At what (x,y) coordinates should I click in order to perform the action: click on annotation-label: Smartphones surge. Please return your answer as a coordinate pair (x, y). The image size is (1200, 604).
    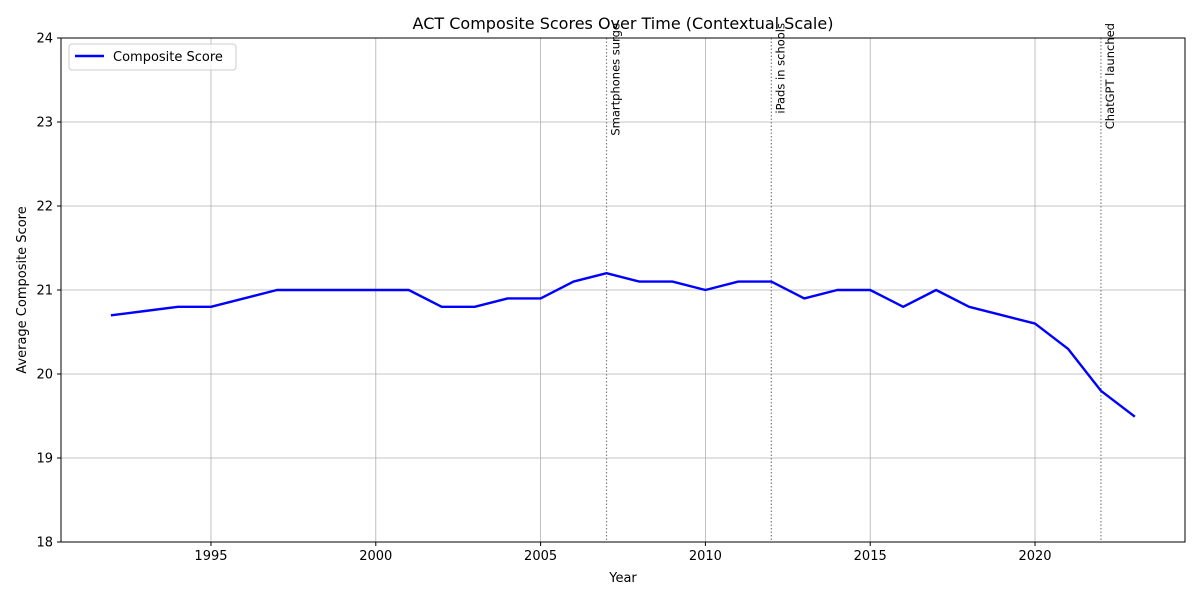
    Looking at the image, I should click on (616, 79).